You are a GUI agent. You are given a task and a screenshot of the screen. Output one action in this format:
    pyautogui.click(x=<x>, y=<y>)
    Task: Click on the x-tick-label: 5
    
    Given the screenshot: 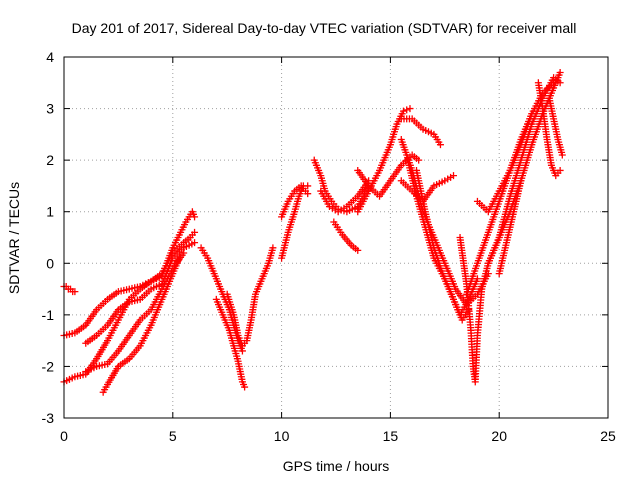 What is the action you would take?
    pyautogui.click(x=173, y=436)
    